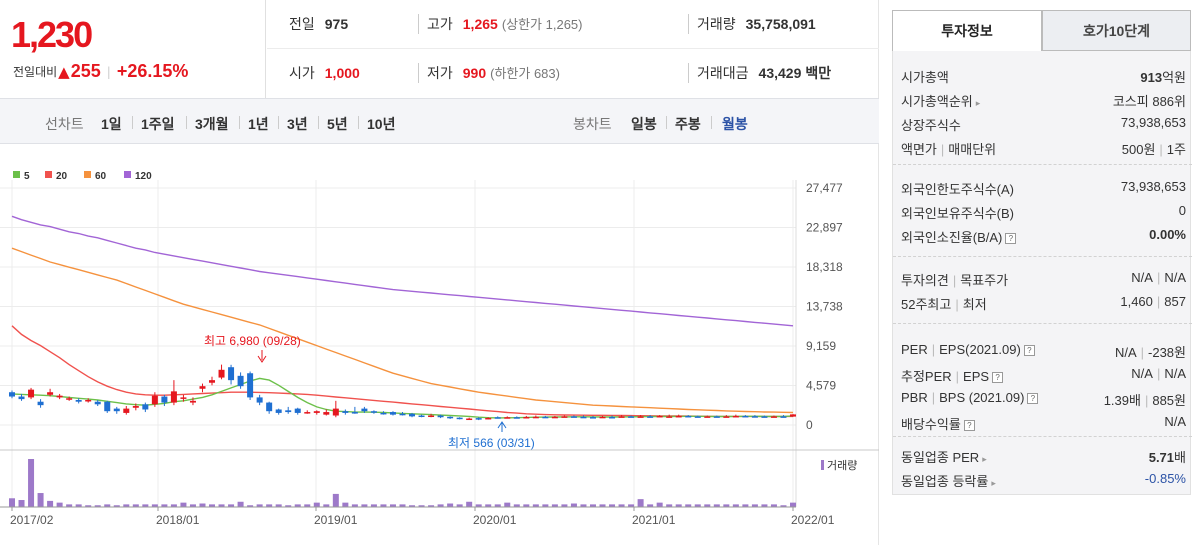 The image size is (1200, 545). What do you see at coordinates (940, 457) in the screenshot?
I see `sector-per-label: 동일업종 PER` at bounding box center [940, 457].